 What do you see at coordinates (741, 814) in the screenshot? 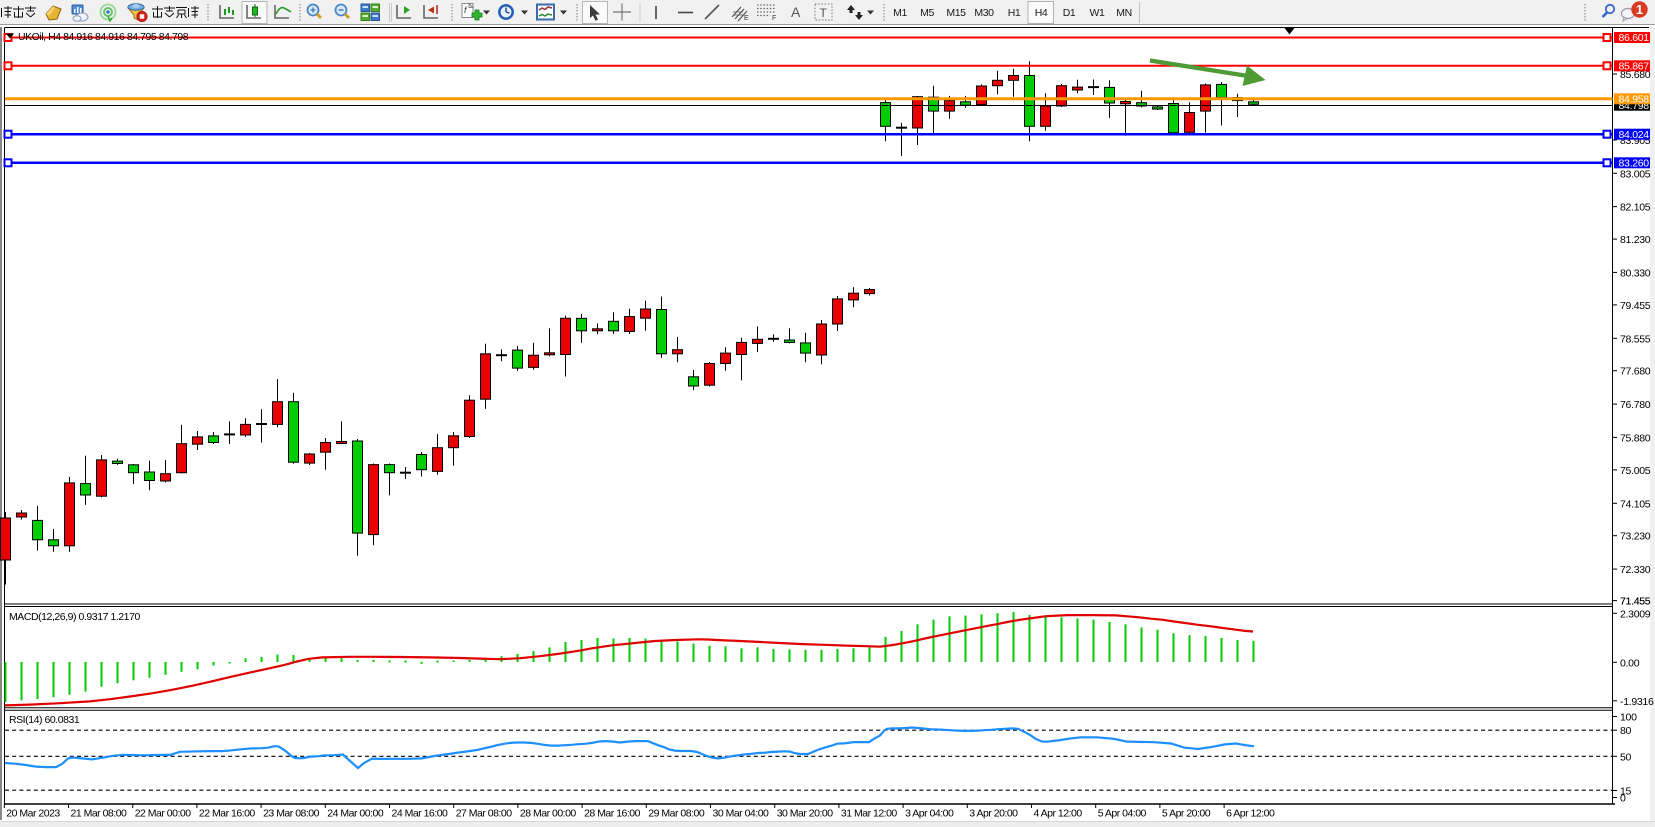
I see `svg-text: 30 Mar 04:00` at bounding box center [741, 814].